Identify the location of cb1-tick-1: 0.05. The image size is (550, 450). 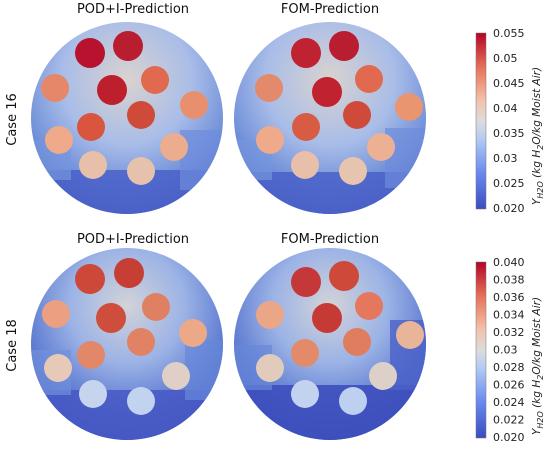
(505, 58).